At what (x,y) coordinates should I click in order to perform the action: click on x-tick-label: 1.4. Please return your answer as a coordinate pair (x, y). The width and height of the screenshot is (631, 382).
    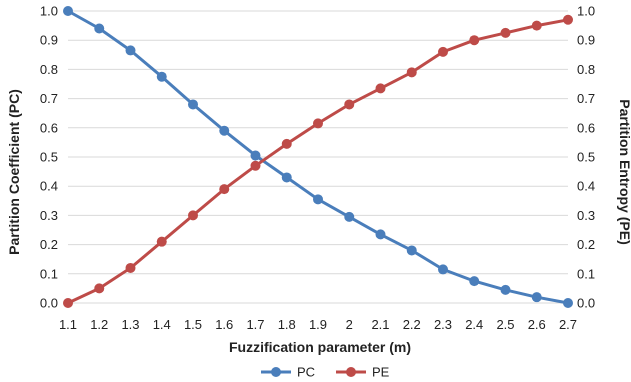
    Looking at the image, I should click on (162, 324).